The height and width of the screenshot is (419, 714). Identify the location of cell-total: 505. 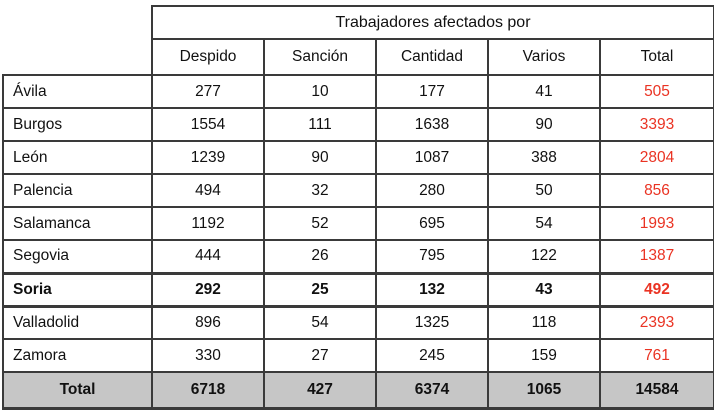
(656, 91).